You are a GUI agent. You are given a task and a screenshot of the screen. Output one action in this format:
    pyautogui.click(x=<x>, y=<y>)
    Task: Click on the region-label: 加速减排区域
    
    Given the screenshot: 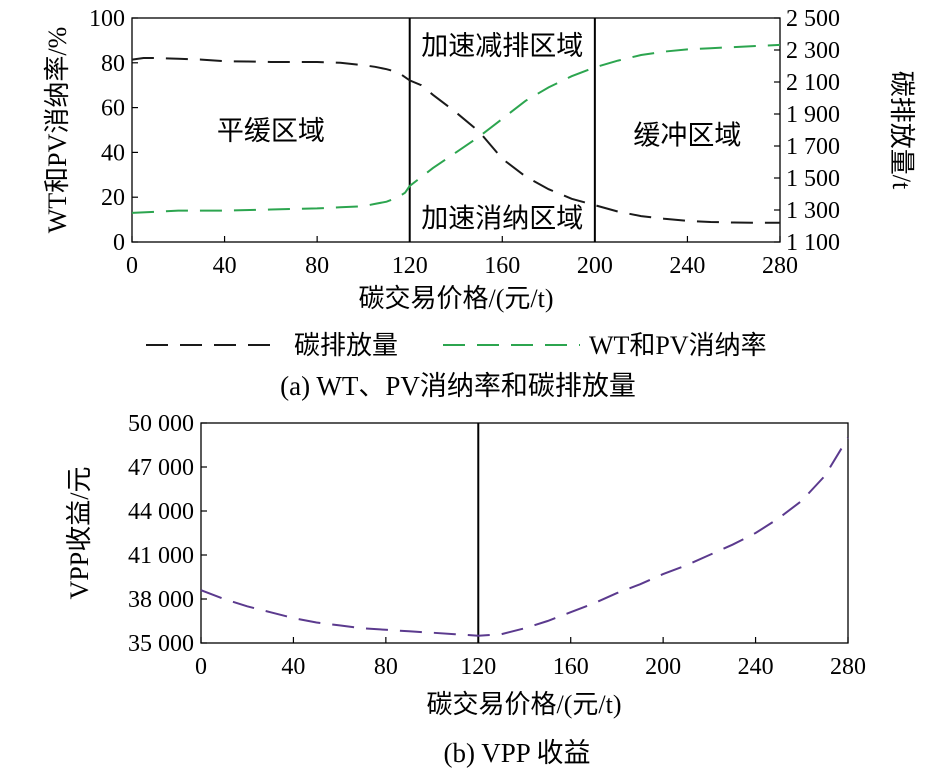 What is the action you would take?
    pyautogui.click(x=502, y=46)
    